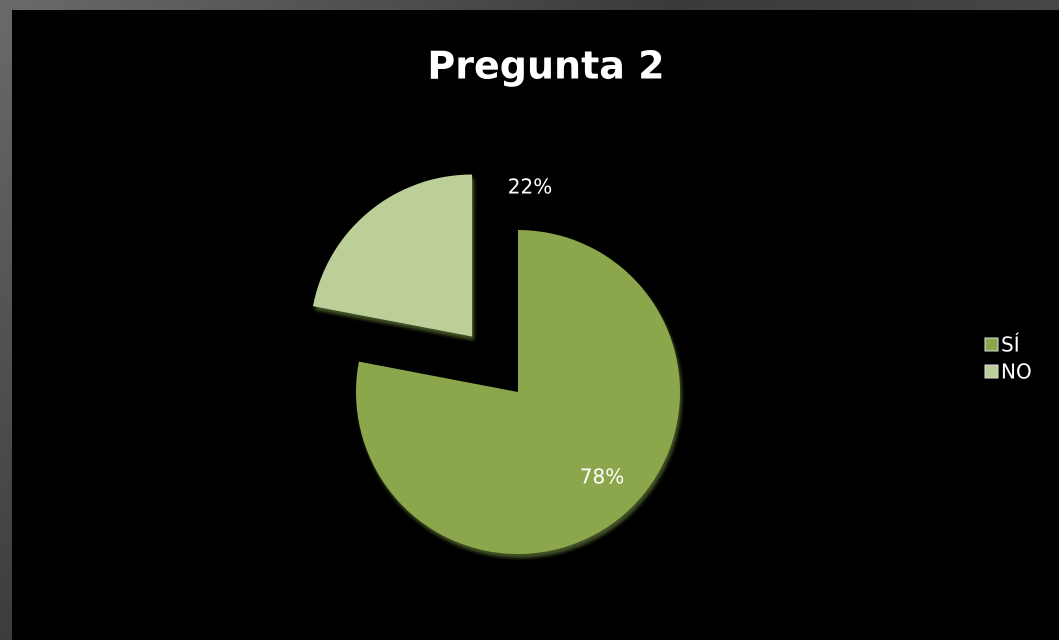 The height and width of the screenshot is (640, 1059). I want to click on chart-title: Pregunta 2, so click(545, 66).